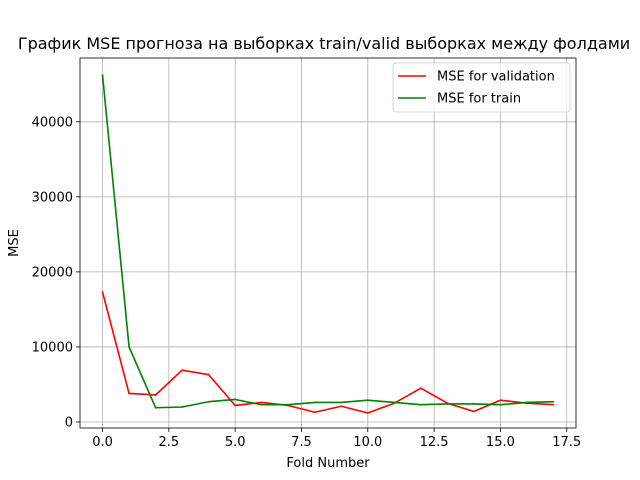 The image size is (640, 480). What do you see at coordinates (301, 442) in the screenshot?
I see `x-tick-label: 7.5` at bounding box center [301, 442].